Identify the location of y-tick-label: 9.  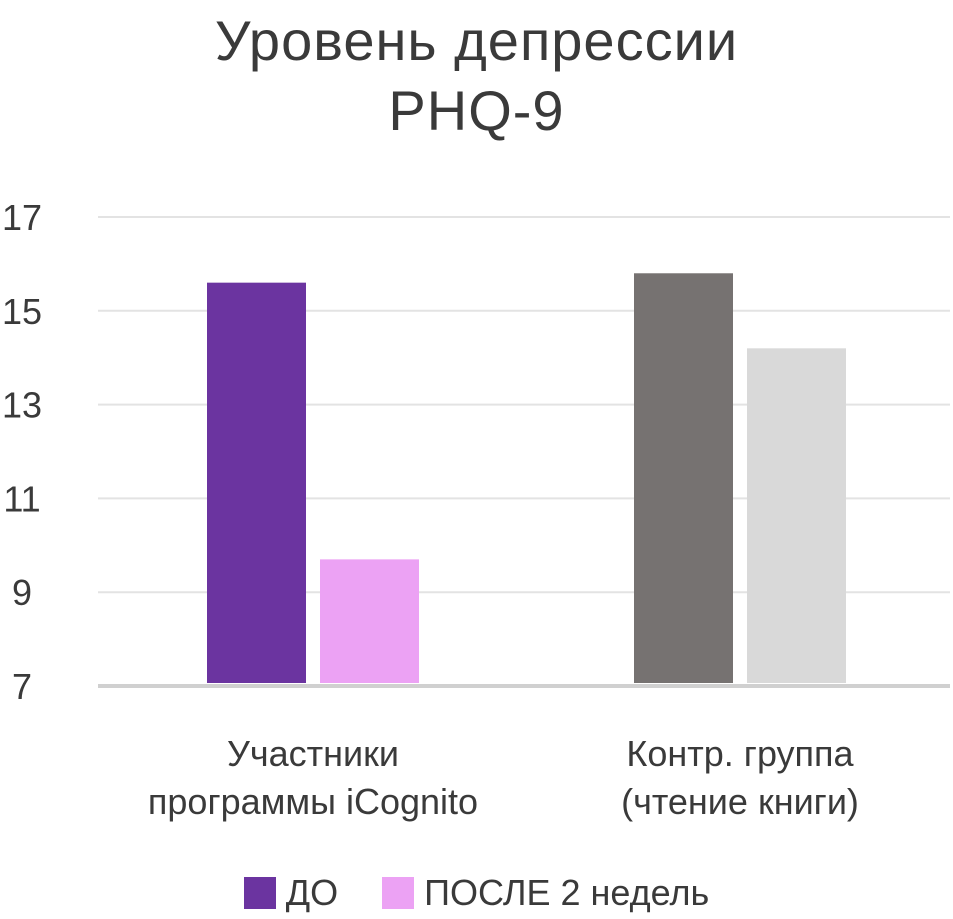
(22, 592).